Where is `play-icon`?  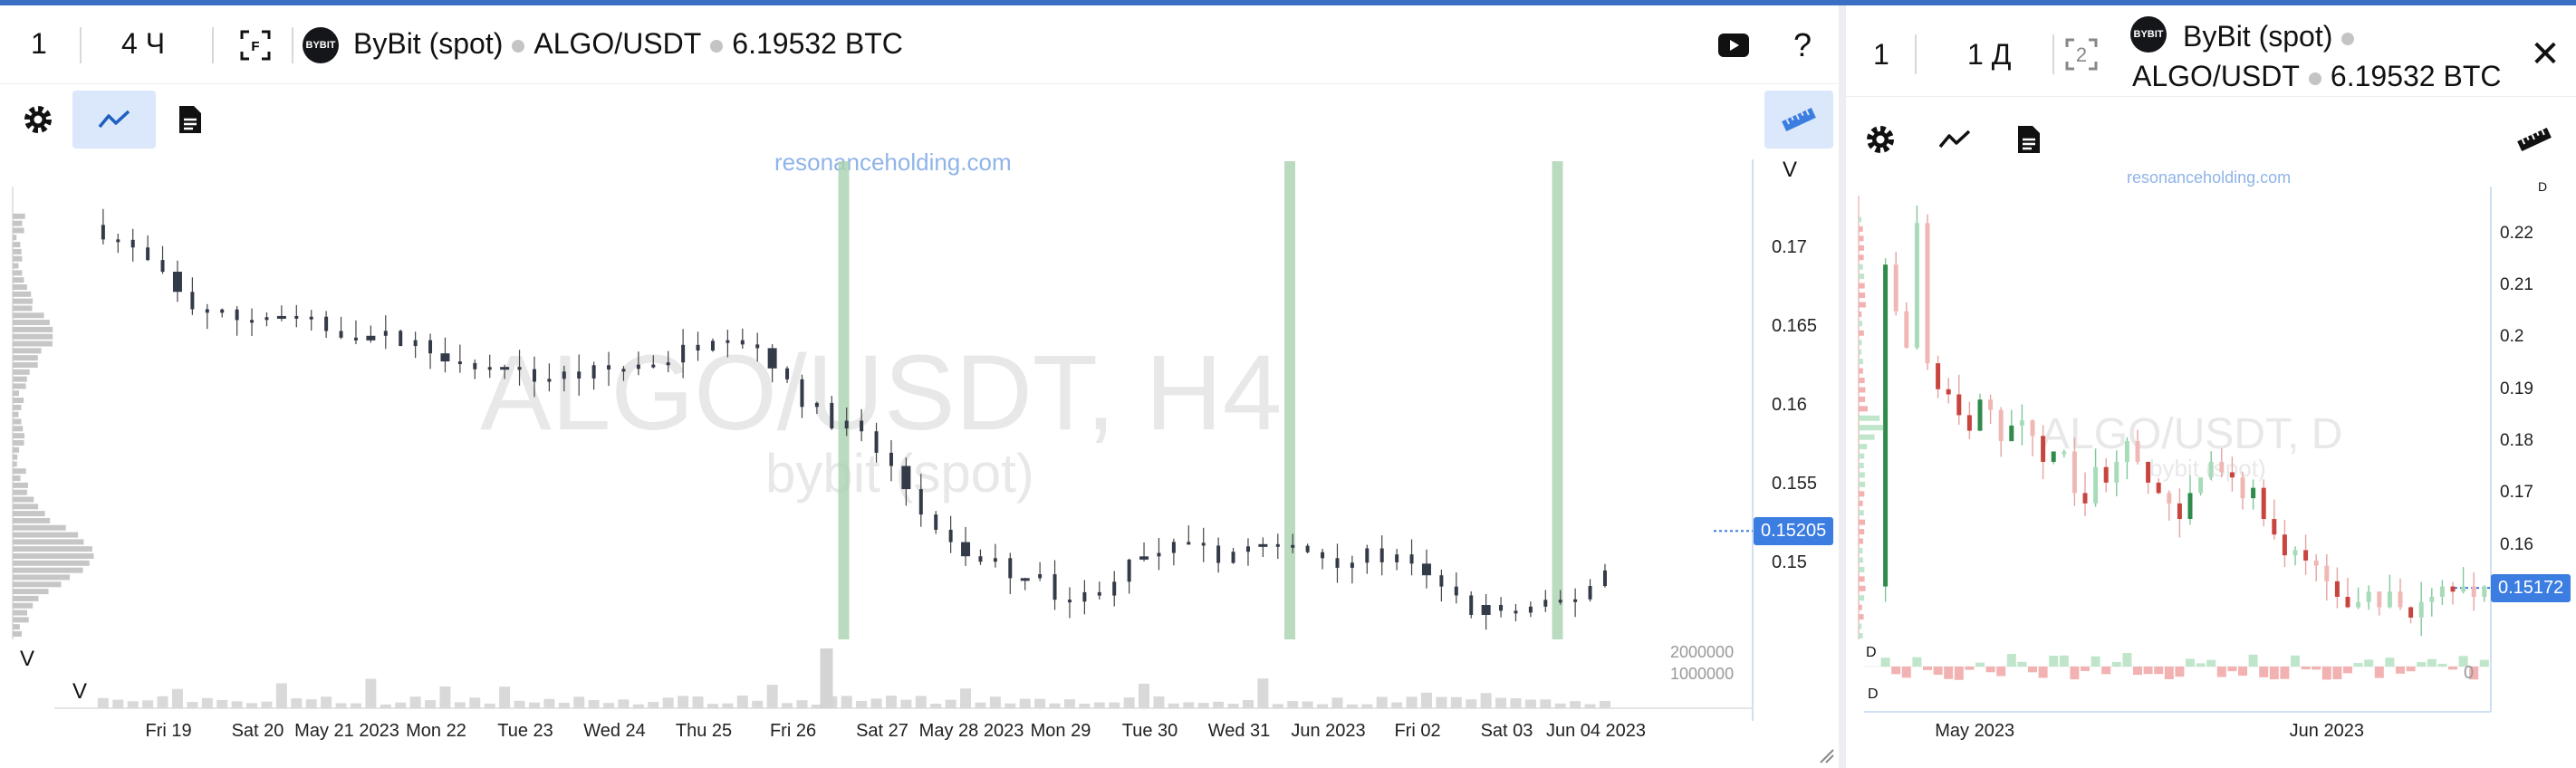
play-icon is located at coordinates (1734, 45).